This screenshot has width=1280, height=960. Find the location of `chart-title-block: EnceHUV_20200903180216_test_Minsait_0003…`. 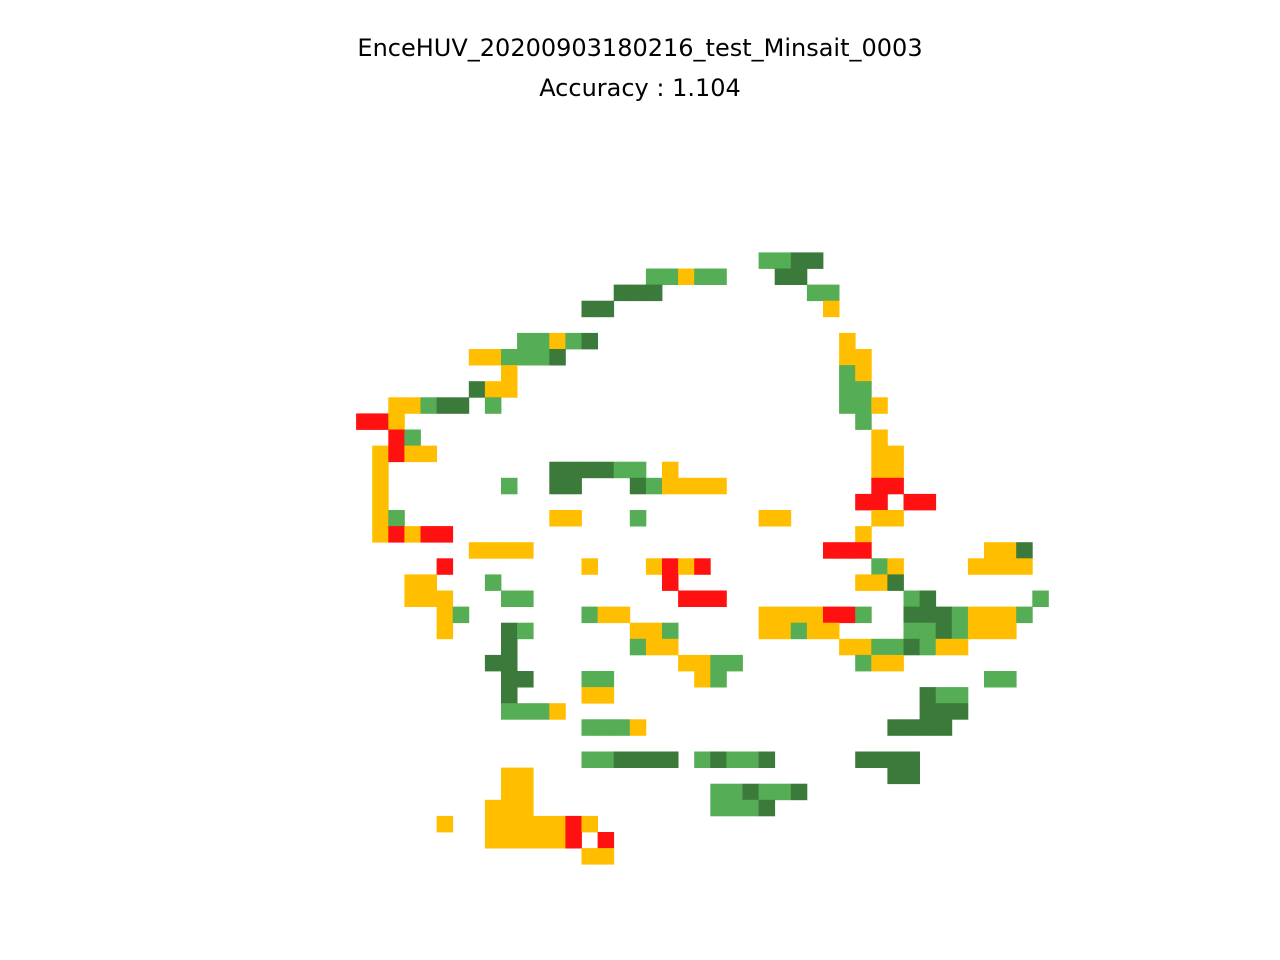

chart-title-block: EnceHUV_20200903180216_test_Minsait_0003… is located at coordinates (640, 68).